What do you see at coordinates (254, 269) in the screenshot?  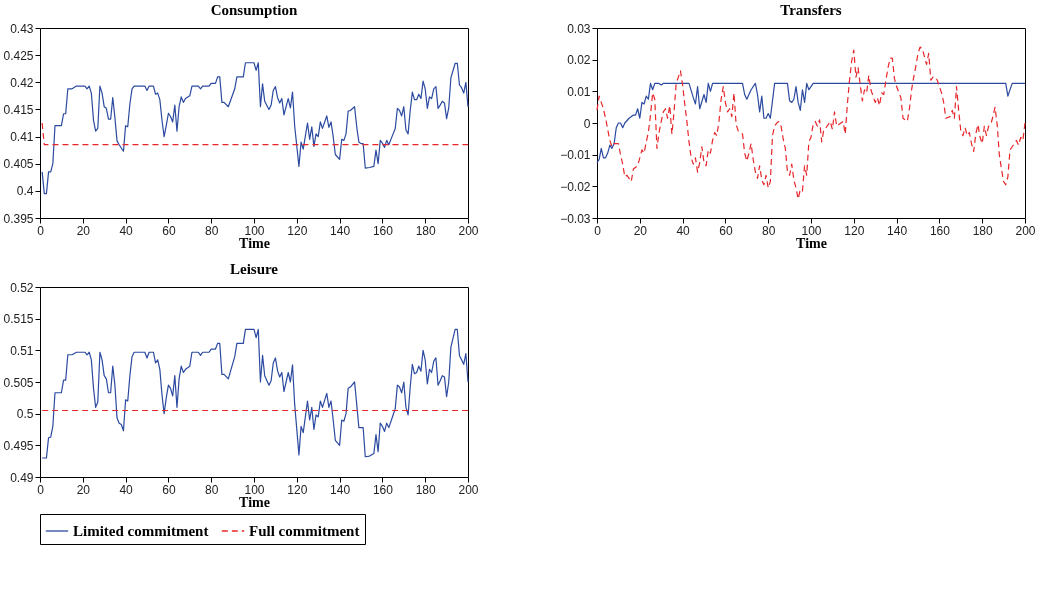 I see `chart-title: Leisure` at bounding box center [254, 269].